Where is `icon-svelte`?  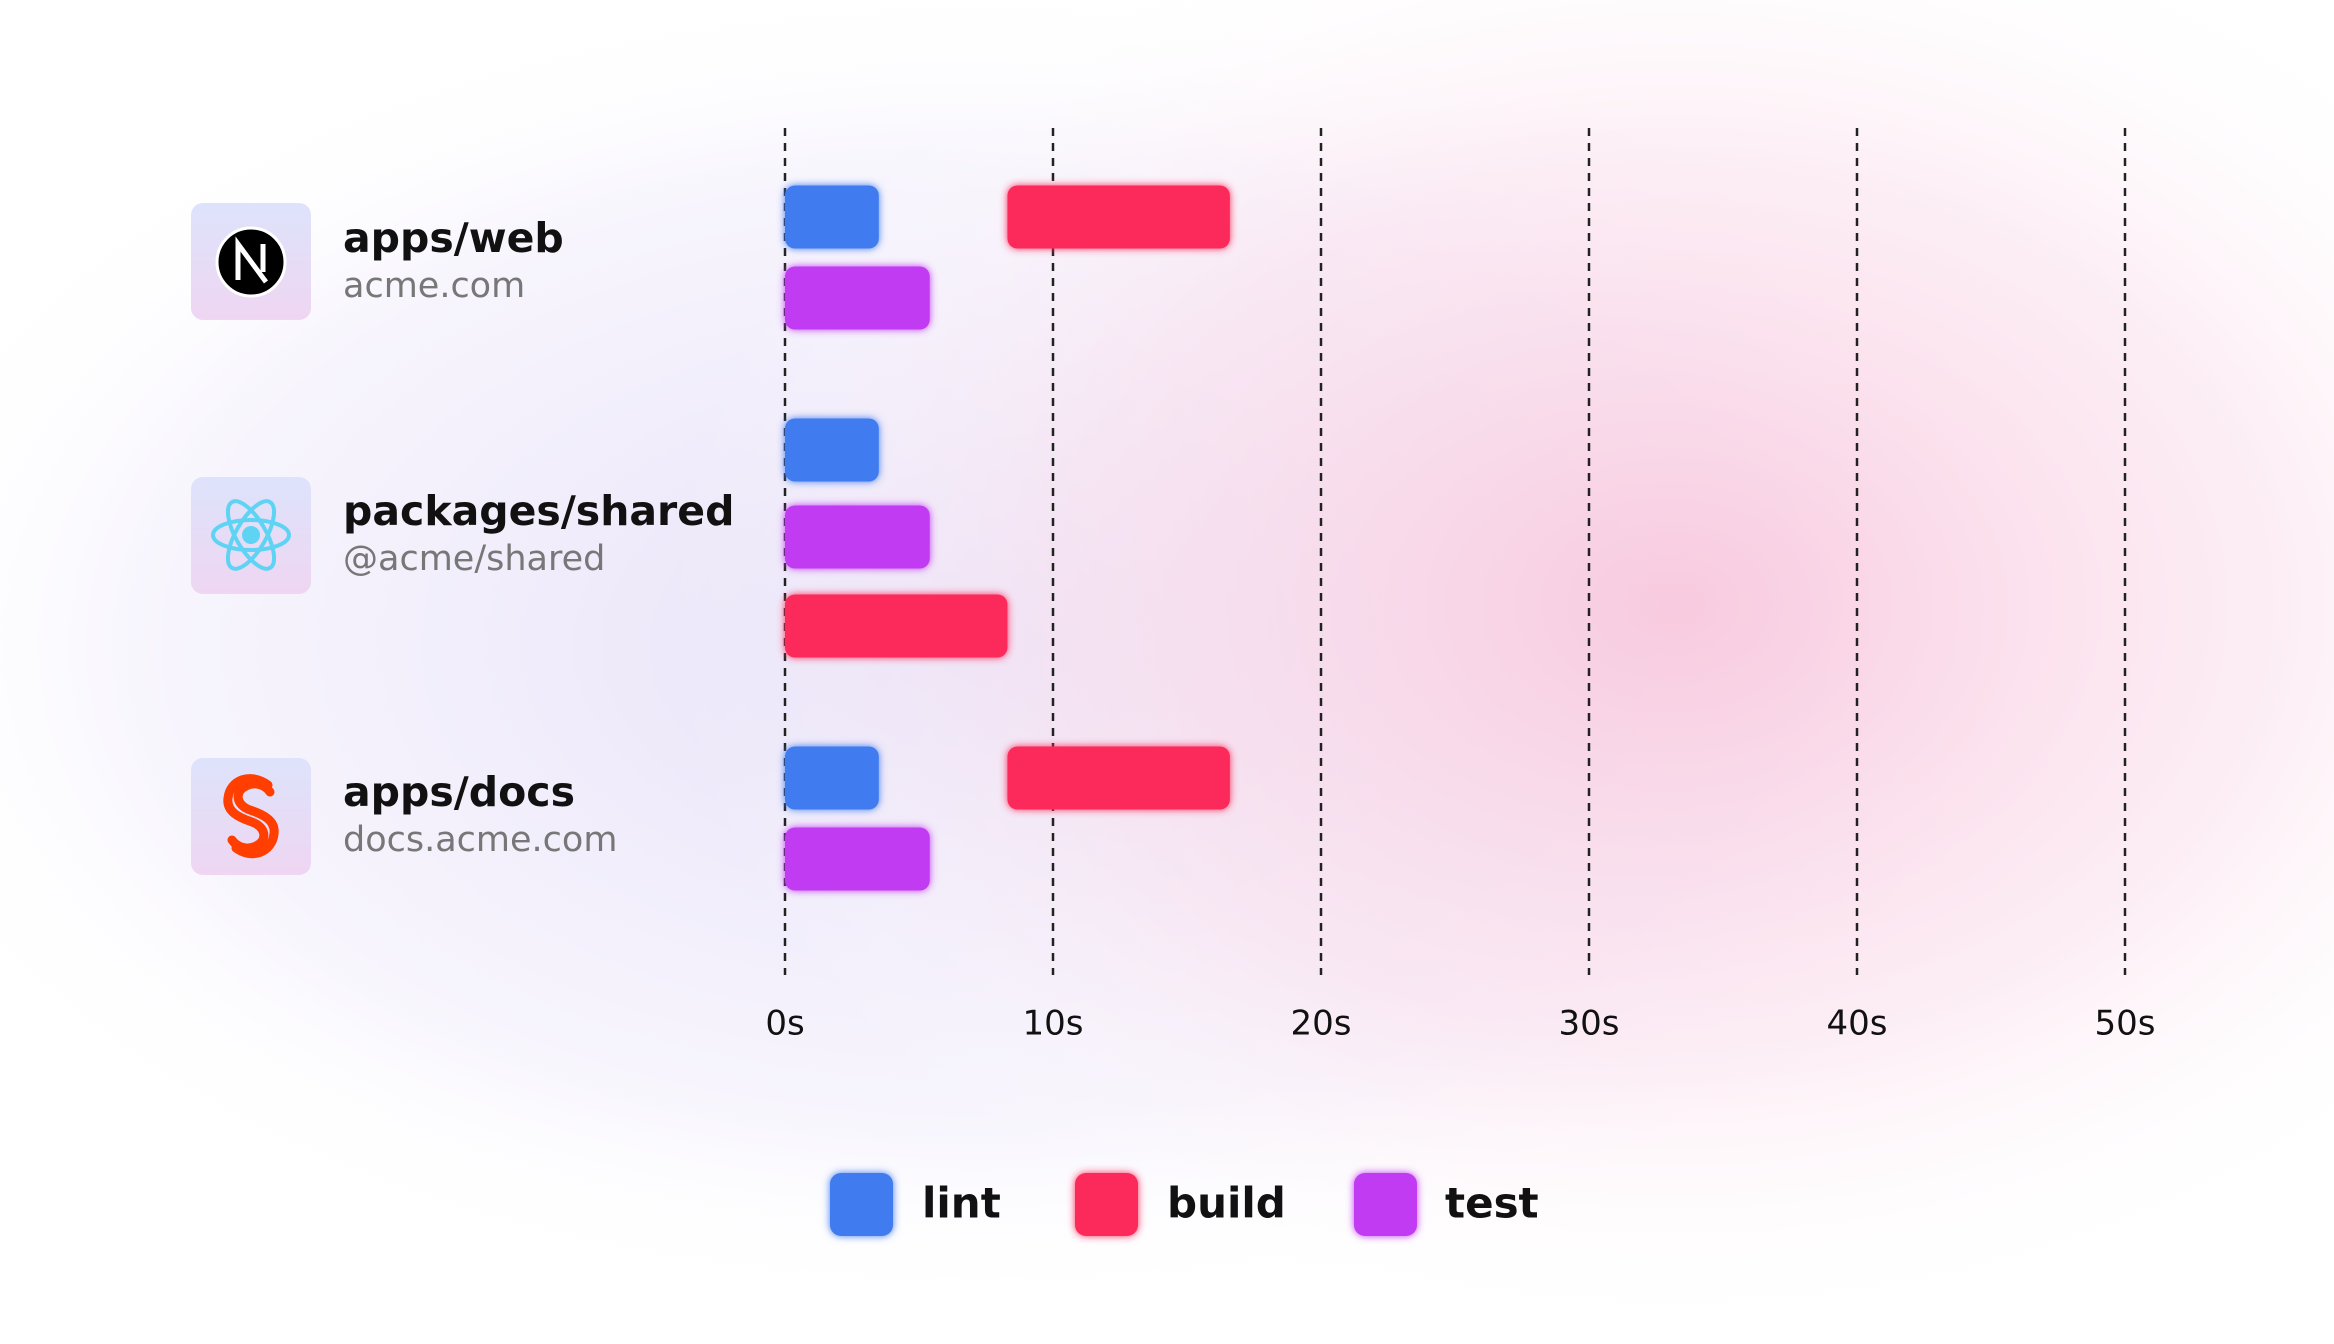 icon-svelte is located at coordinates (251, 816).